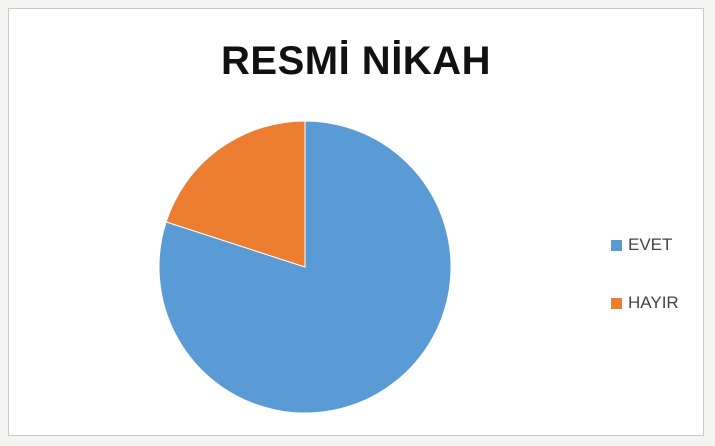 This screenshot has width=715, height=446. I want to click on legend-label-evet: EVET, so click(650, 244).